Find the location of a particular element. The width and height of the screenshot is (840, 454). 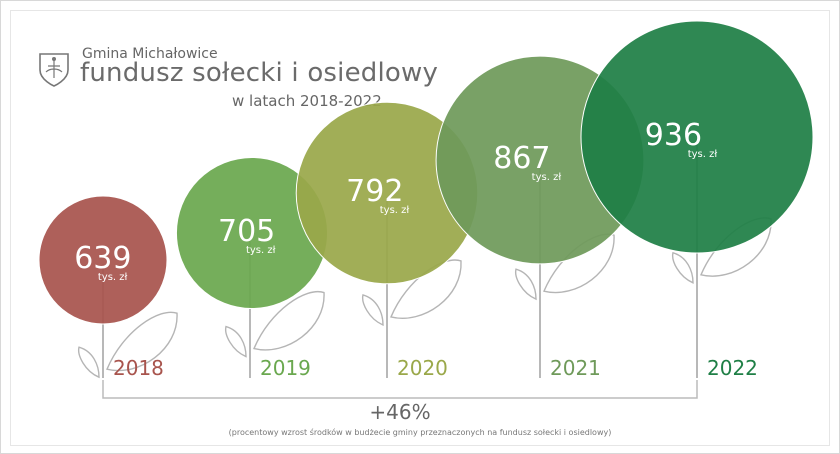

subtitle: w latach 2018-2022 is located at coordinates (307, 101).